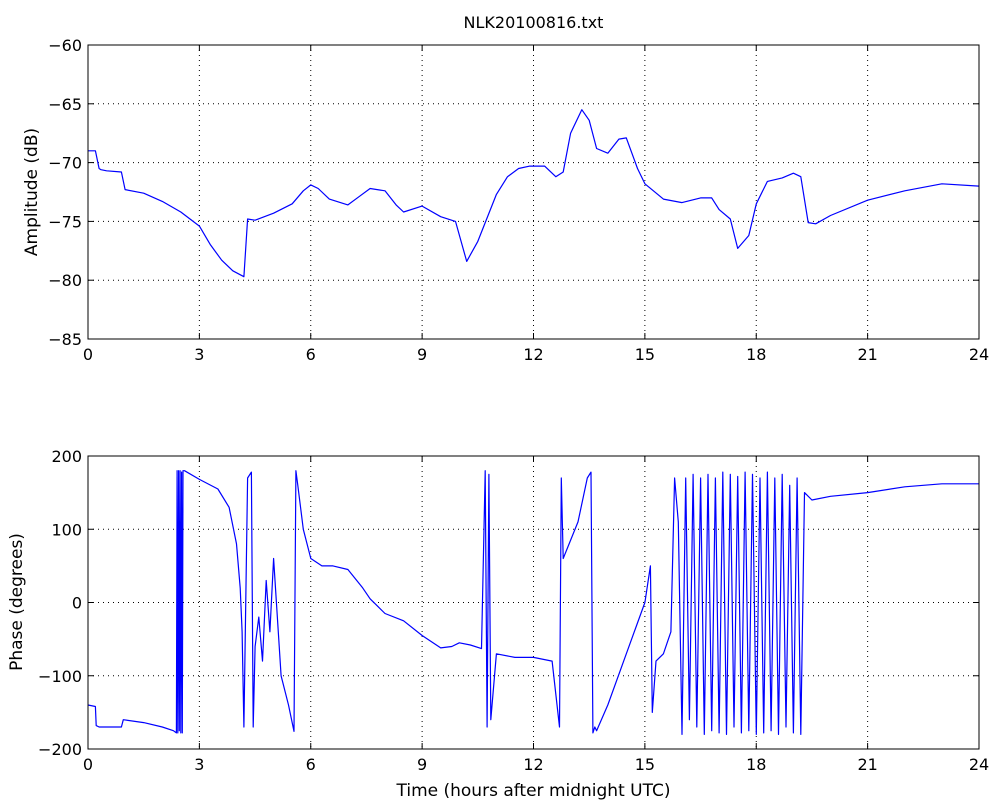 This screenshot has width=998, height=806. I want to click on phase-x-tick-label: 0, so click(88, 764).